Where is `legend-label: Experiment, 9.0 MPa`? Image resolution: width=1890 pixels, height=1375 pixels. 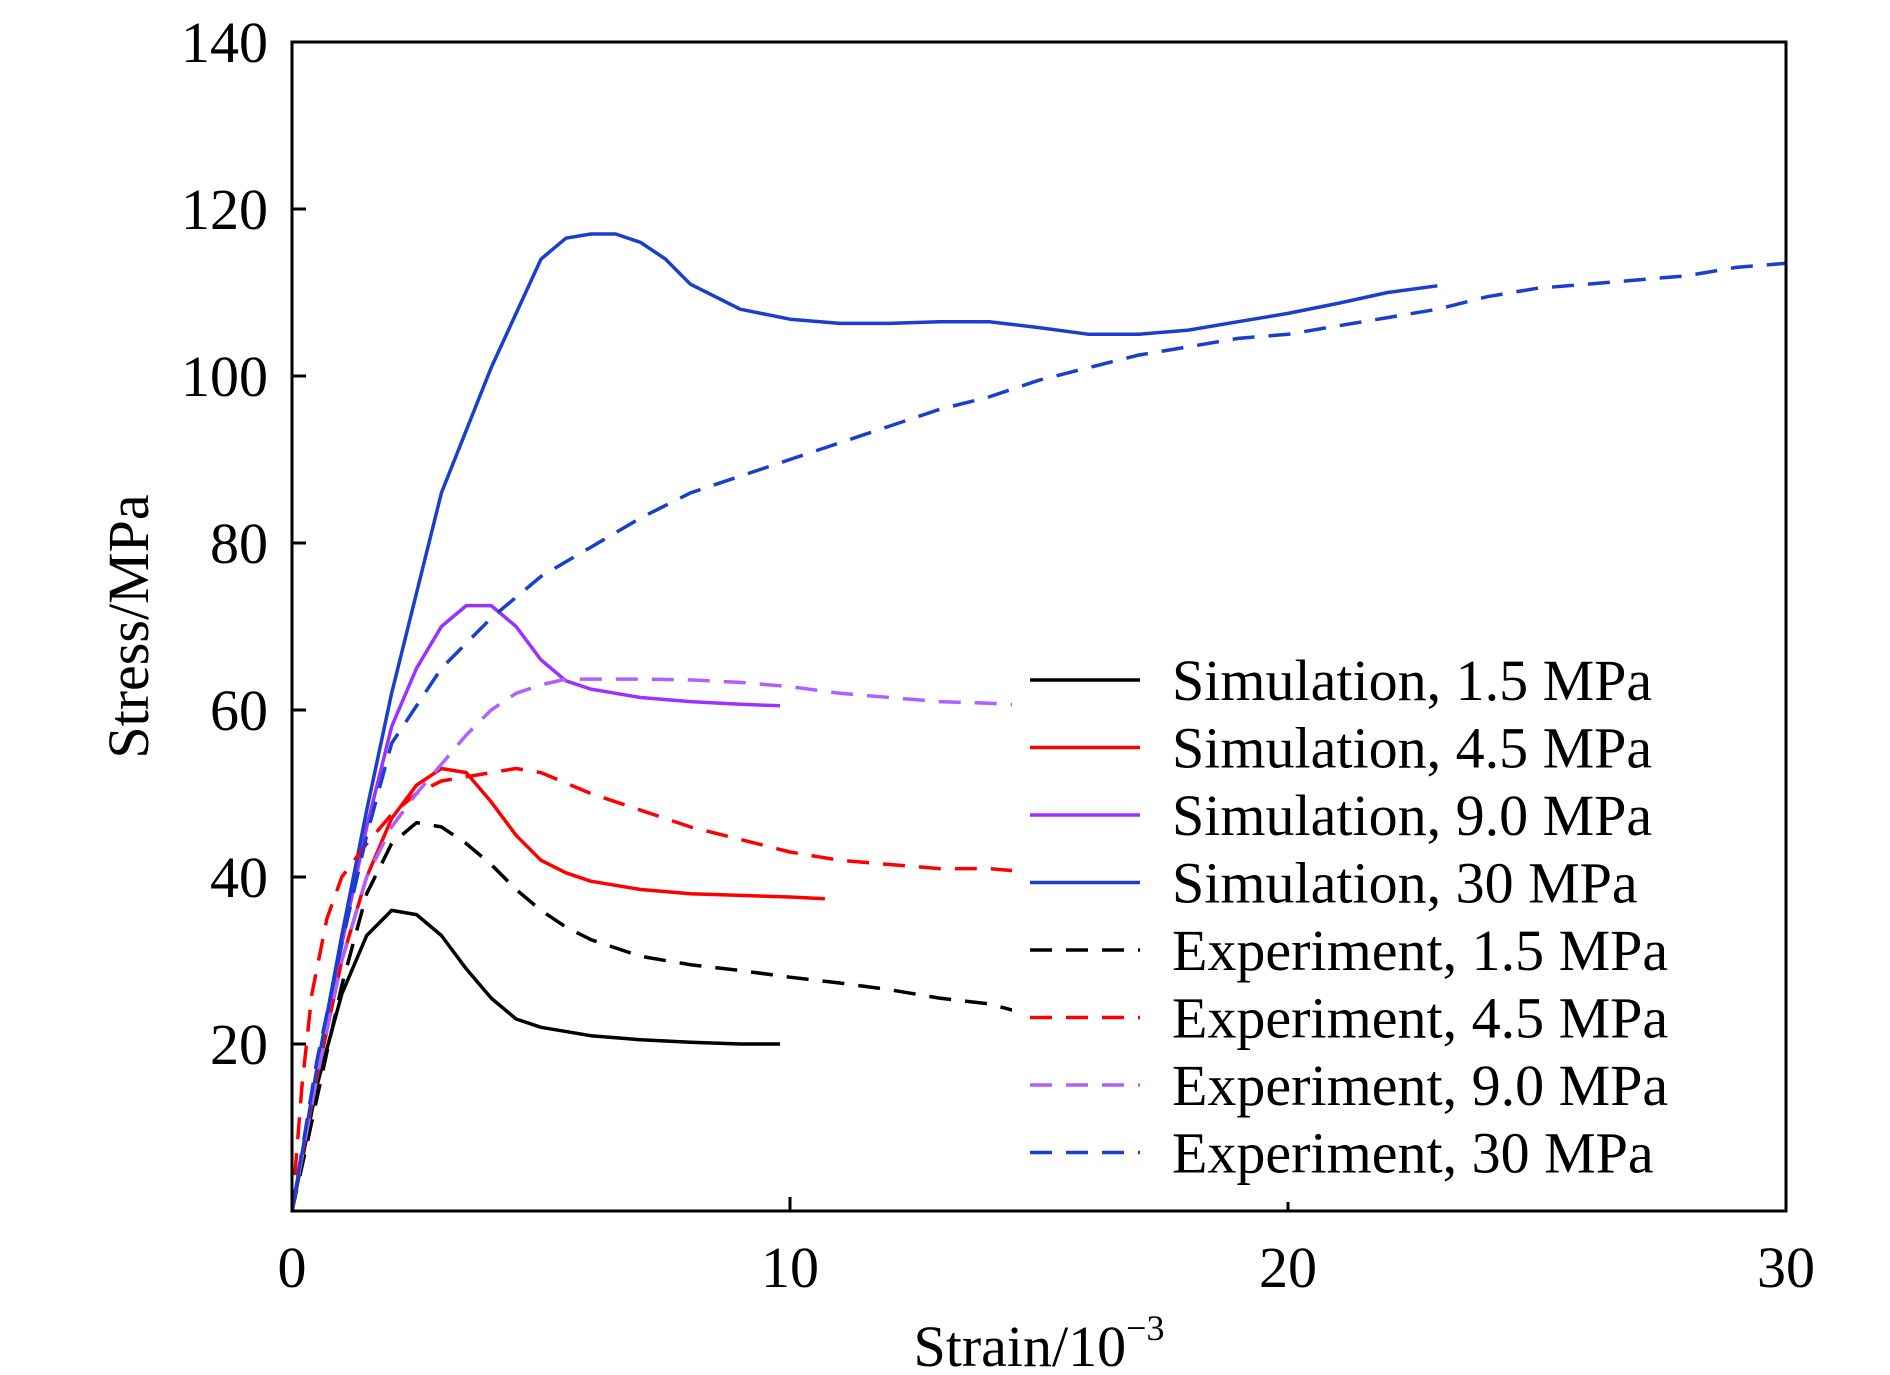 legend-label: Experiment, 9.0 MPa is located at coordinates (1420, 1085).